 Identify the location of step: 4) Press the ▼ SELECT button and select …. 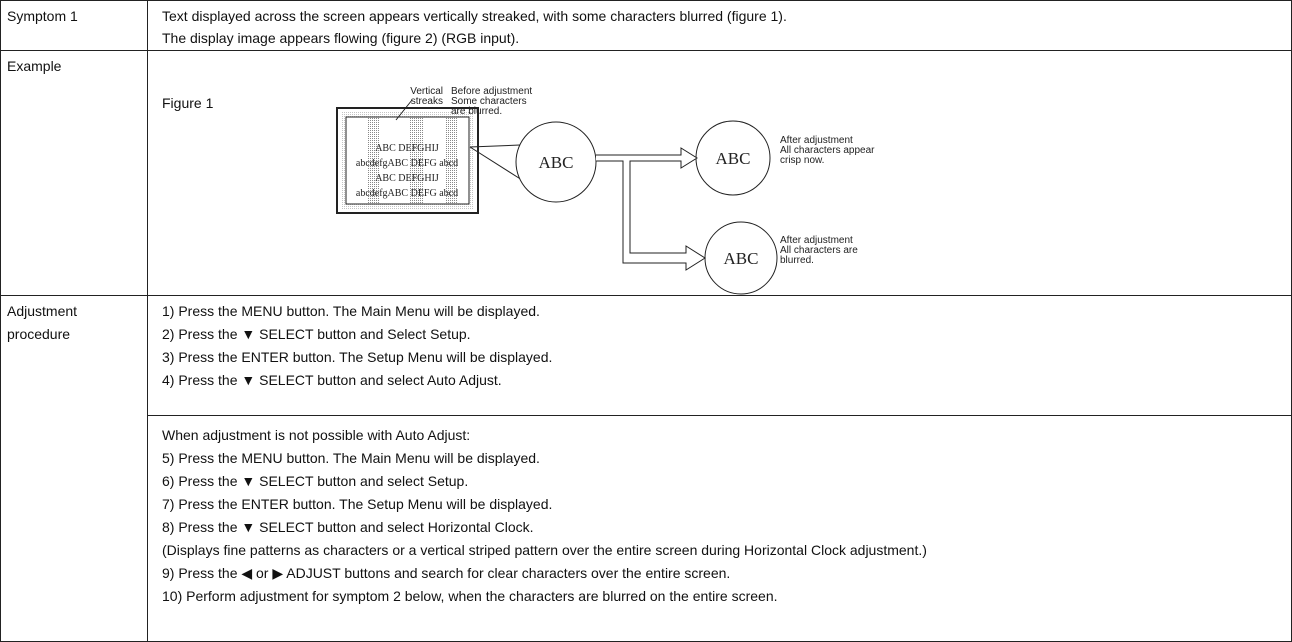
(332, 380).